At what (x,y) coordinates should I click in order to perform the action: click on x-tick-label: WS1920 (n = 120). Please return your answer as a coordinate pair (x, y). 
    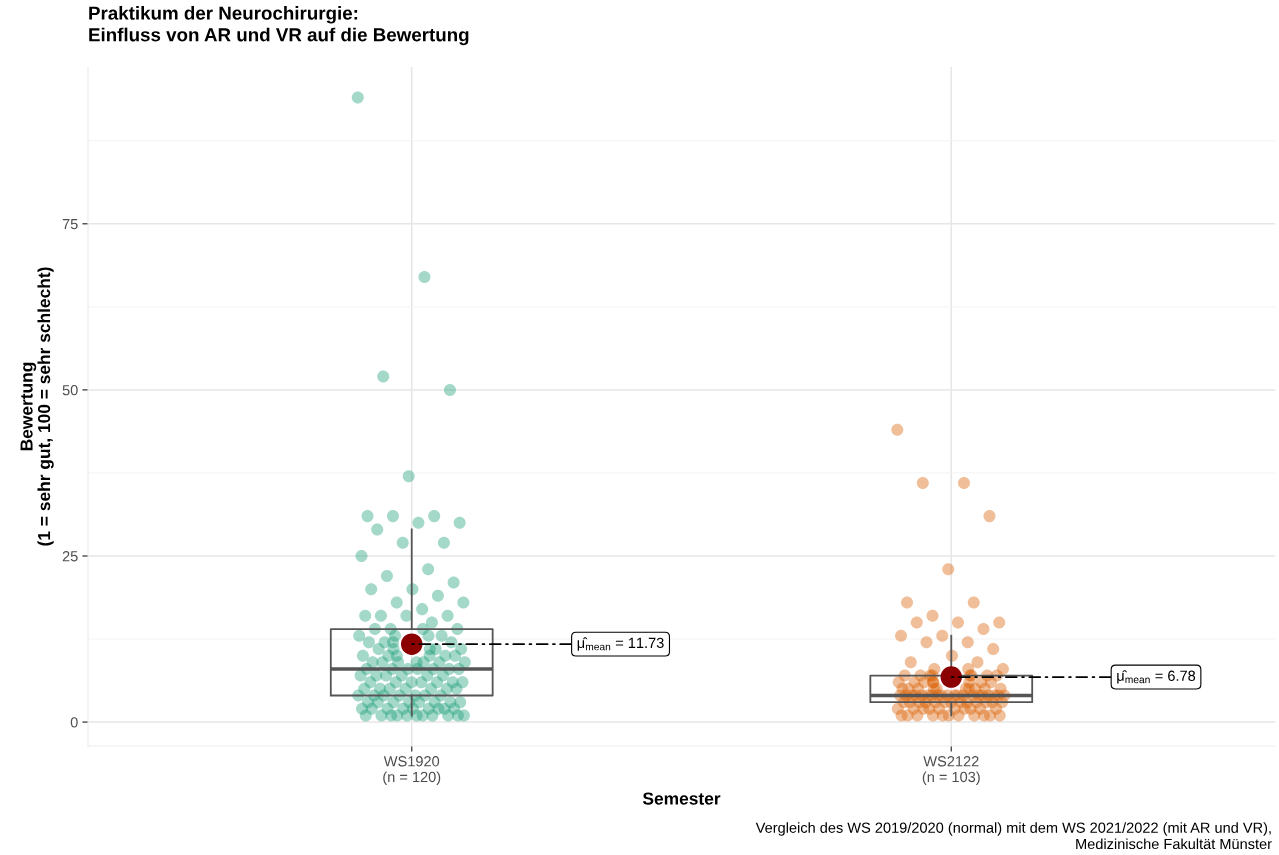
    Looking at the image, I should click on (412, 771).